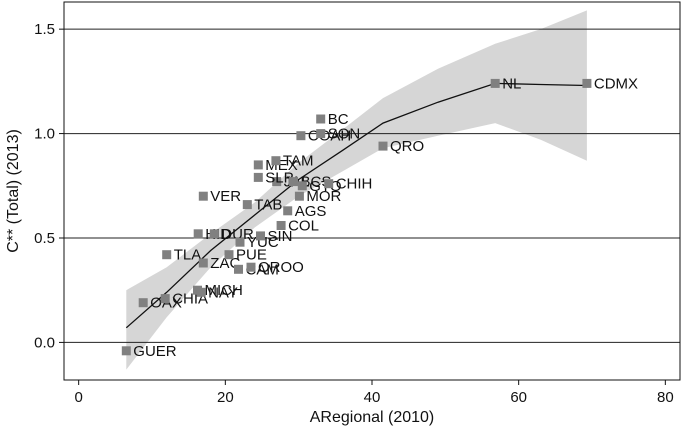  What do you see at coordinates (237, 234) in the screenshot?
I see `point-label: DUR` at bounding box center [237, 234].